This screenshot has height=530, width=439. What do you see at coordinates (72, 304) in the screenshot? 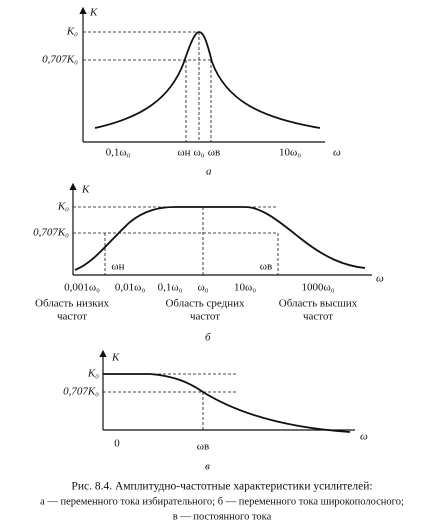
I see `region: Область низких` at bounding box center [72, 304].